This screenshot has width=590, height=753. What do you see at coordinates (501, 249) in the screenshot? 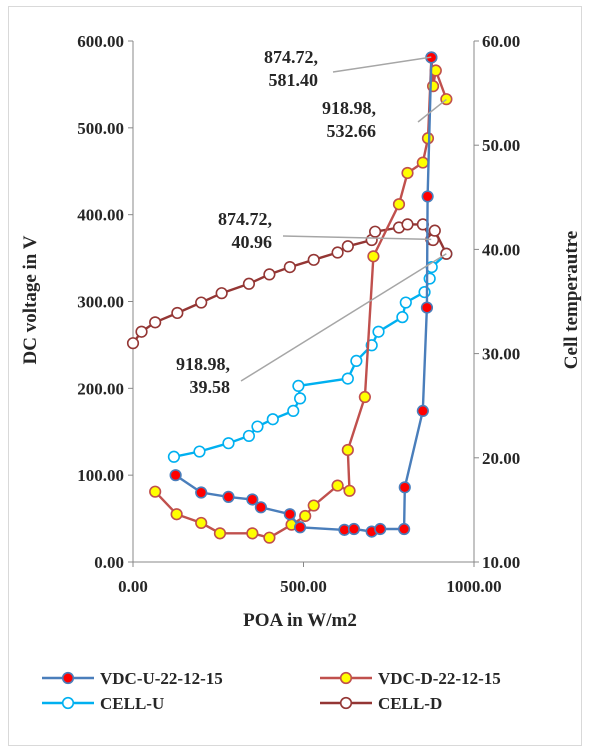
I see `y2-tick-label: 40.00` at bounding box center [501, 249].